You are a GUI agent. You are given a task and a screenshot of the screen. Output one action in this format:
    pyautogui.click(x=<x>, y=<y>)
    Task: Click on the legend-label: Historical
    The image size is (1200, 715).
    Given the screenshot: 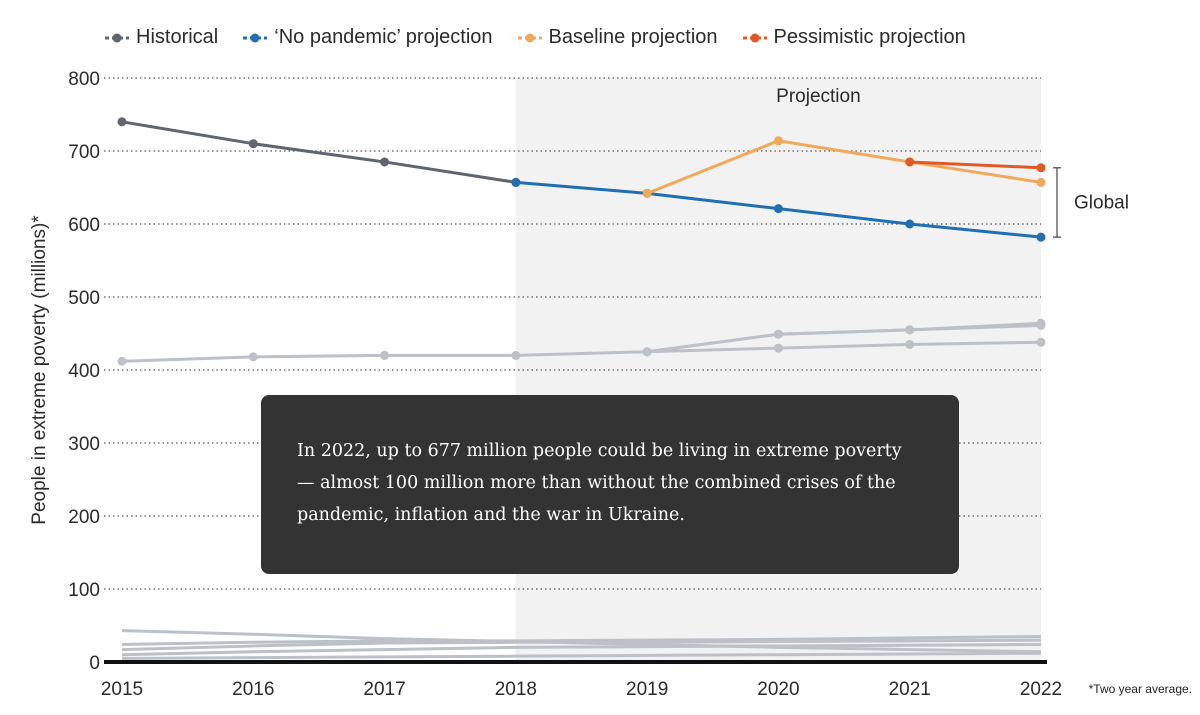 What is the action you would take?
    pyautogui.click(x=177, y=37)
    